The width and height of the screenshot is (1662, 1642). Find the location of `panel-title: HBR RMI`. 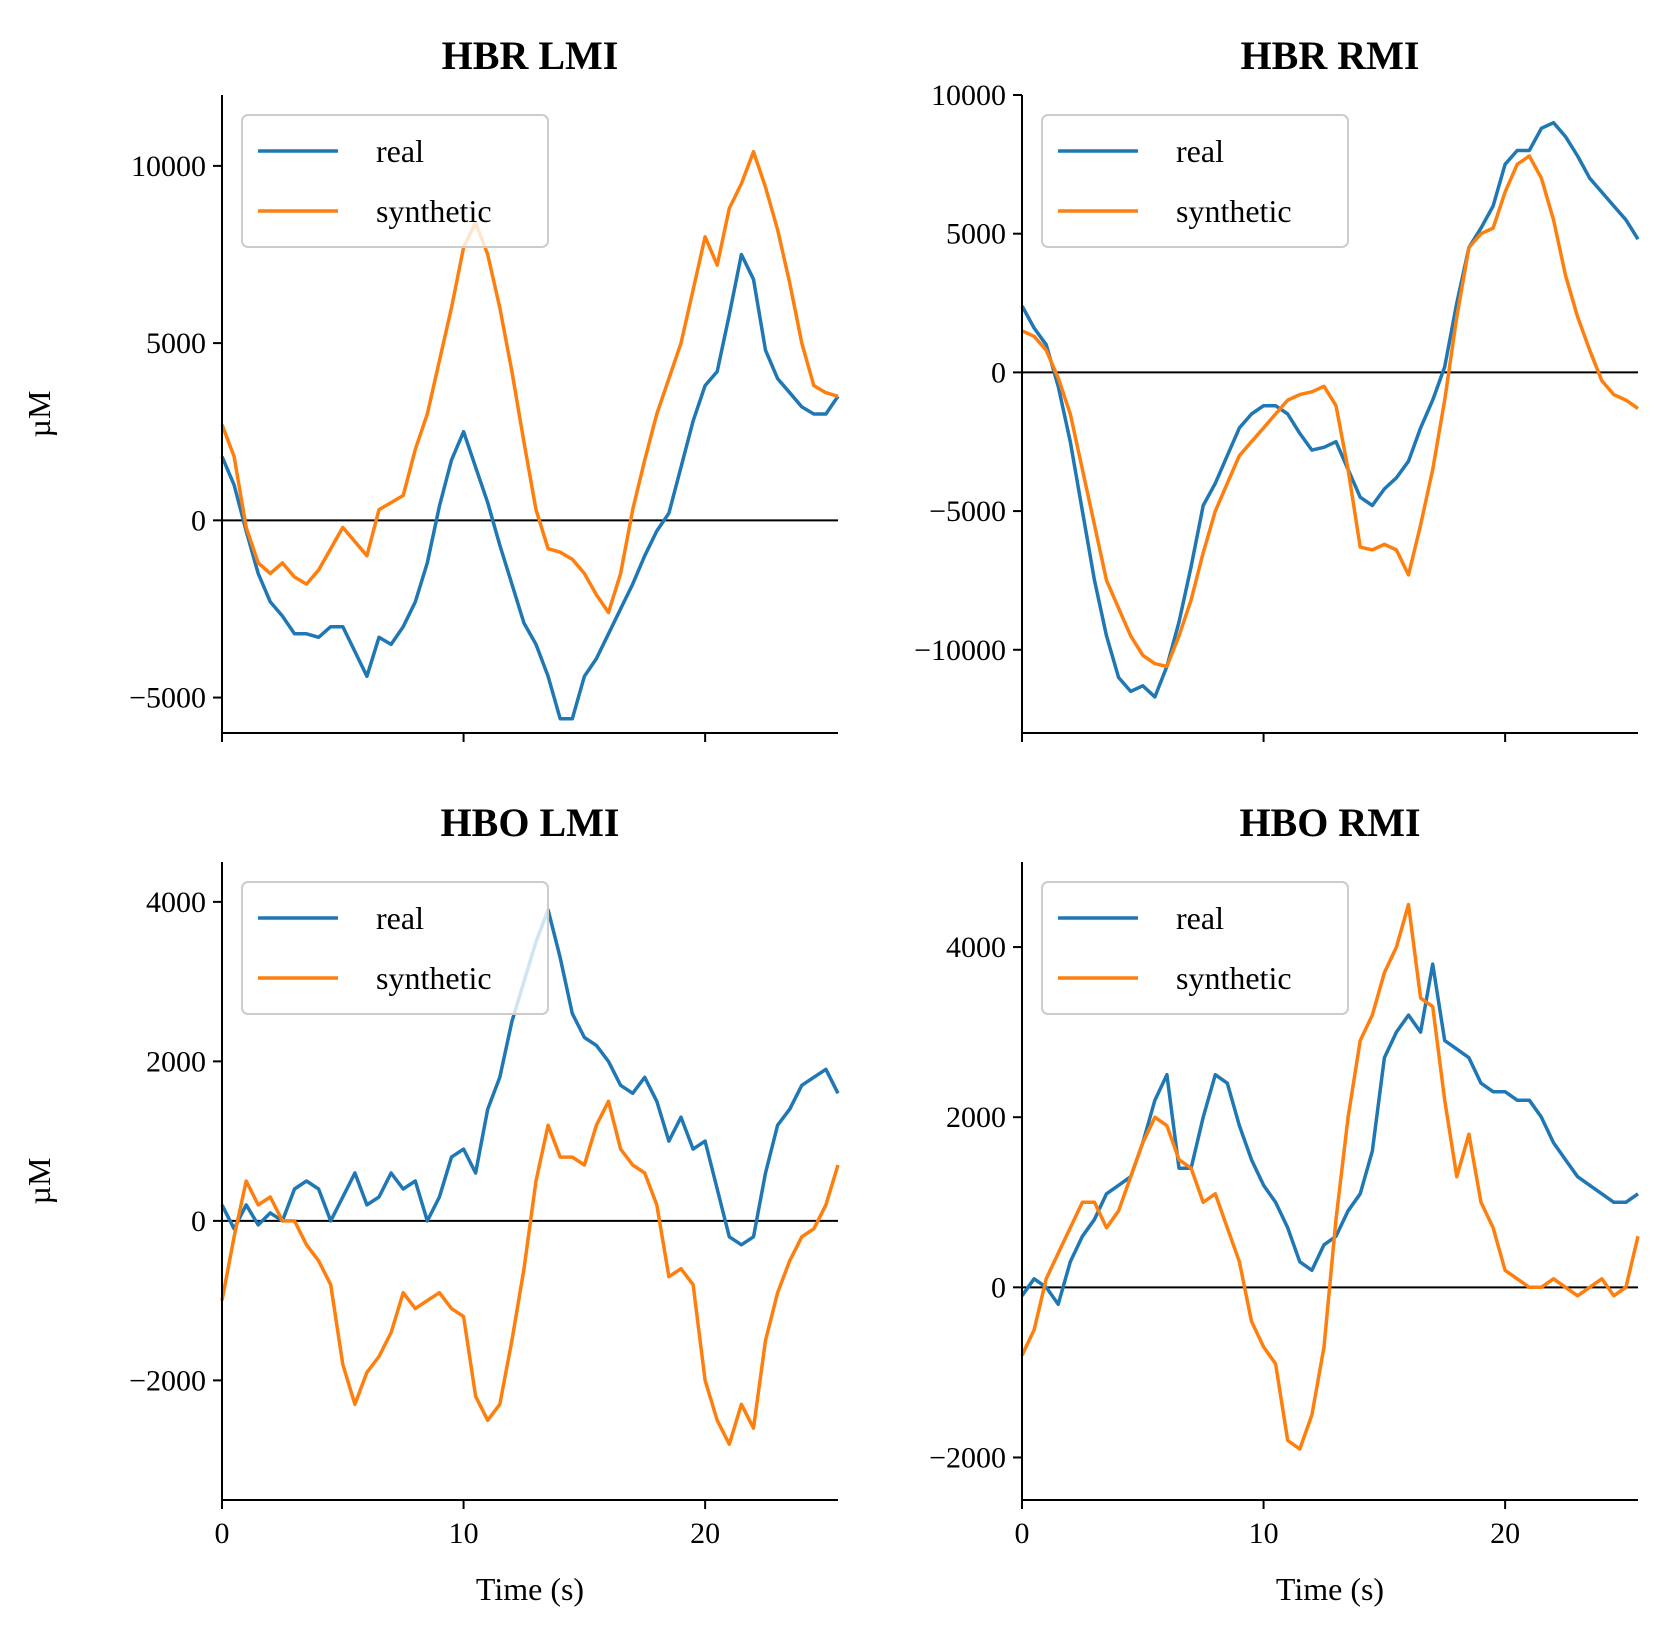

panel-title: HBR RMI is located at coordinates (1330, 55).